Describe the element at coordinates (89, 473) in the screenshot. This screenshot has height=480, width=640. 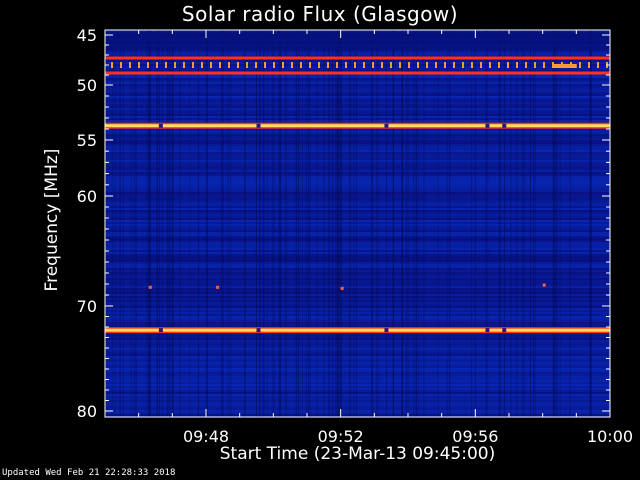
I see `updated-timestamp: Updated Wed Feb 21 22:28:33 2018` at that location.